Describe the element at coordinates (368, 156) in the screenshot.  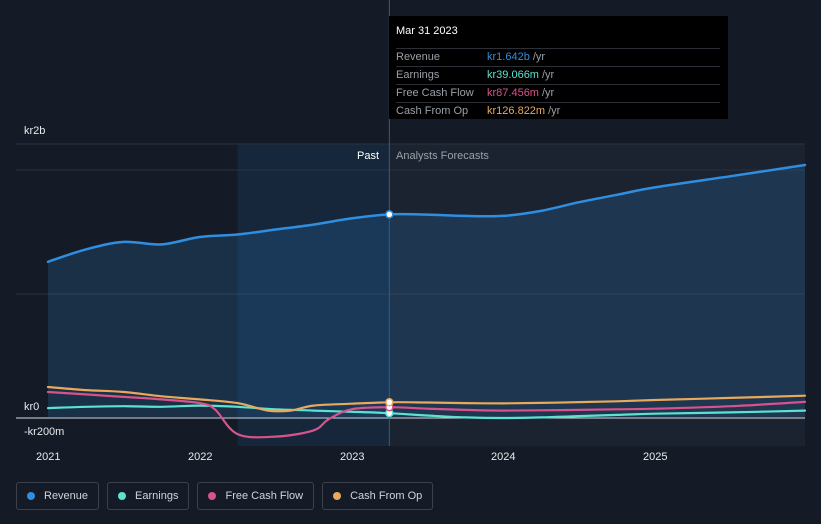
I see `past-label: Past` at that location.